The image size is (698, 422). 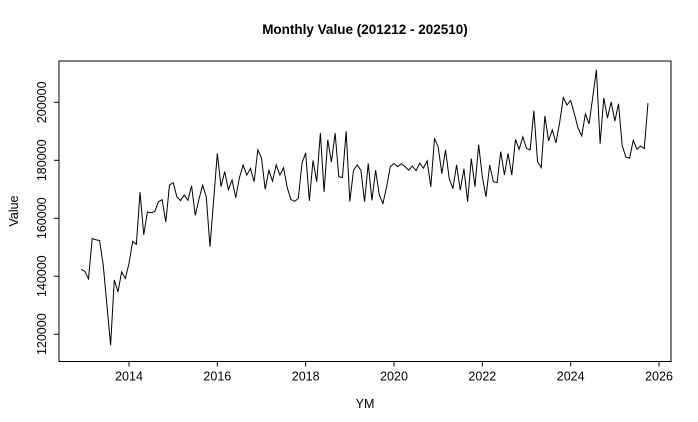 I want to click on x-tick-label: 2018, so click(x=306, y=377).